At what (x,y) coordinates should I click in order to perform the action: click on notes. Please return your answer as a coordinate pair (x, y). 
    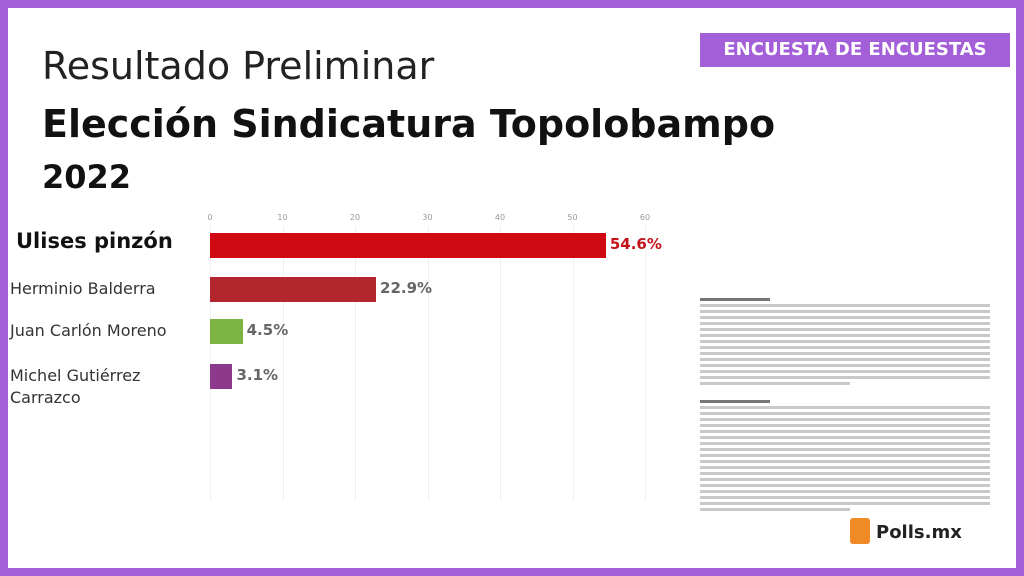
    Looking at the image, I should click on (850, 405).